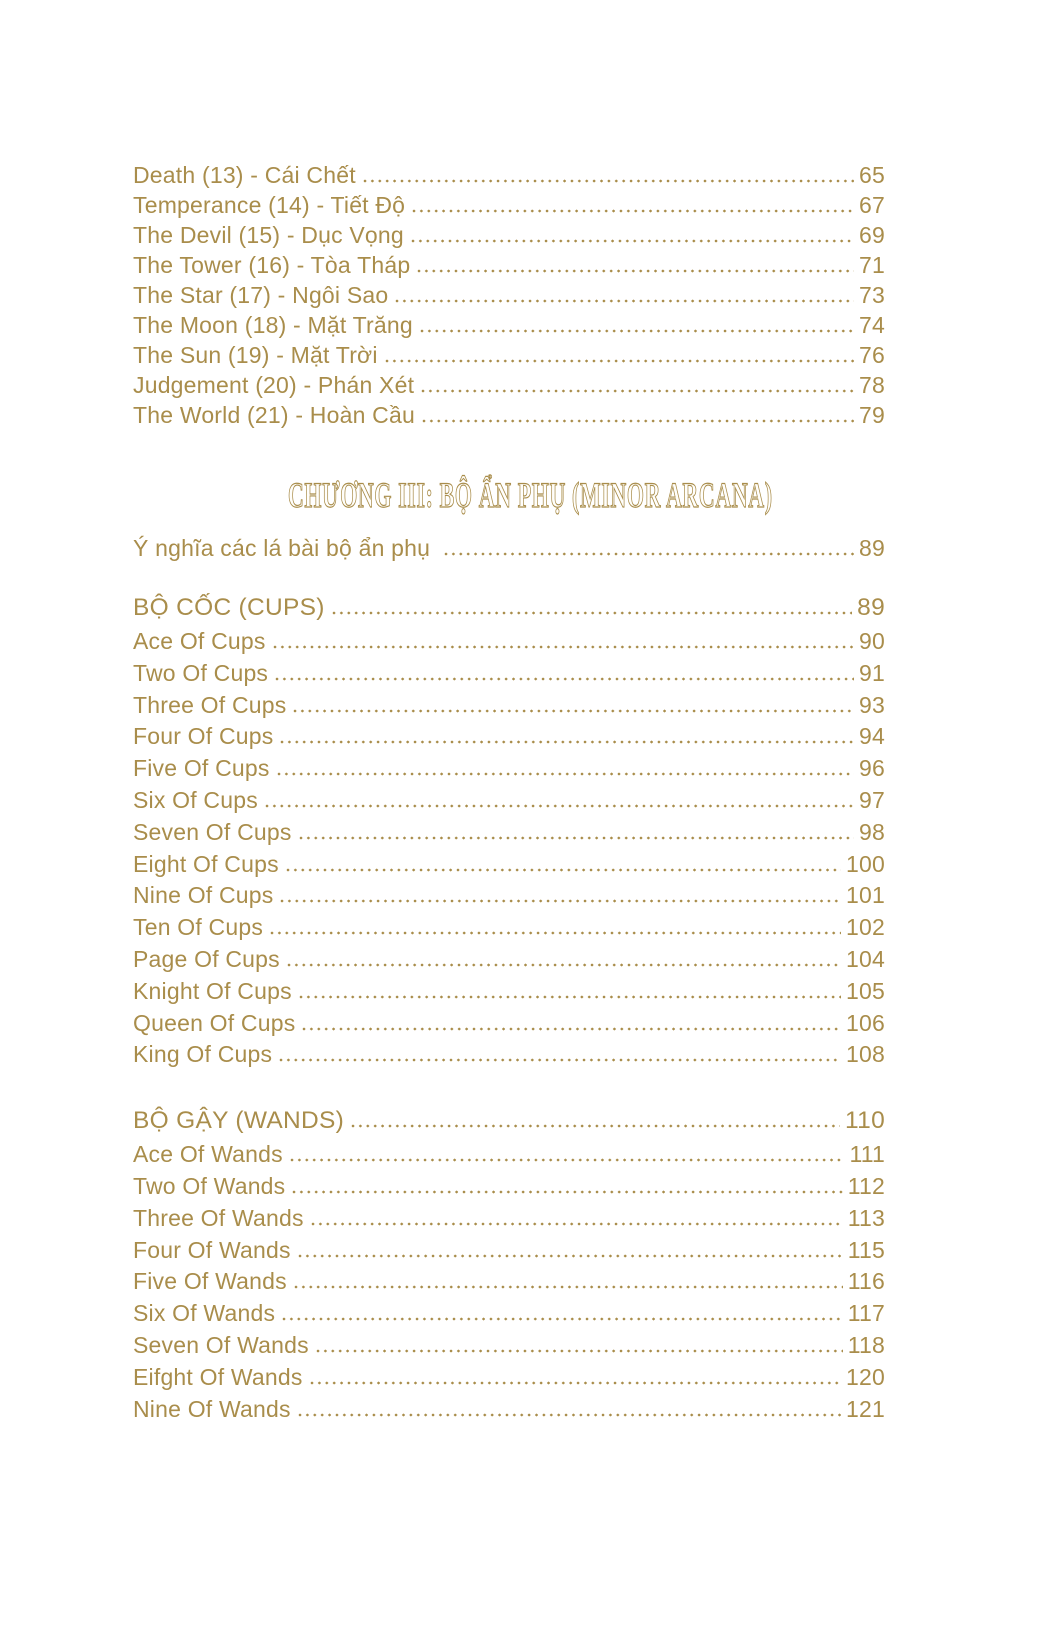 The image size is (1048, 1646). What do you see at coordinates (872, 355) in the screenshot?
I see `toc-entry-page: 76` at bounding box center [872, 355].